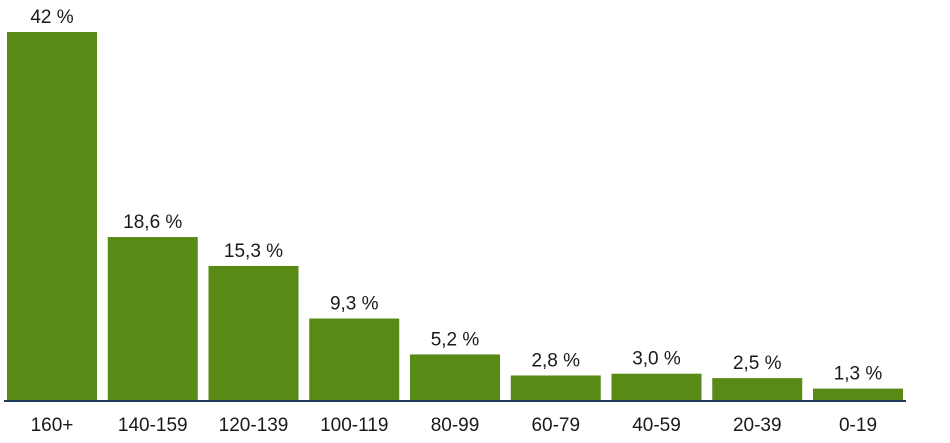 The width and height of the screenshot is (950, 443). I want to click on value-label: 3,0 %, so click(656, 359).